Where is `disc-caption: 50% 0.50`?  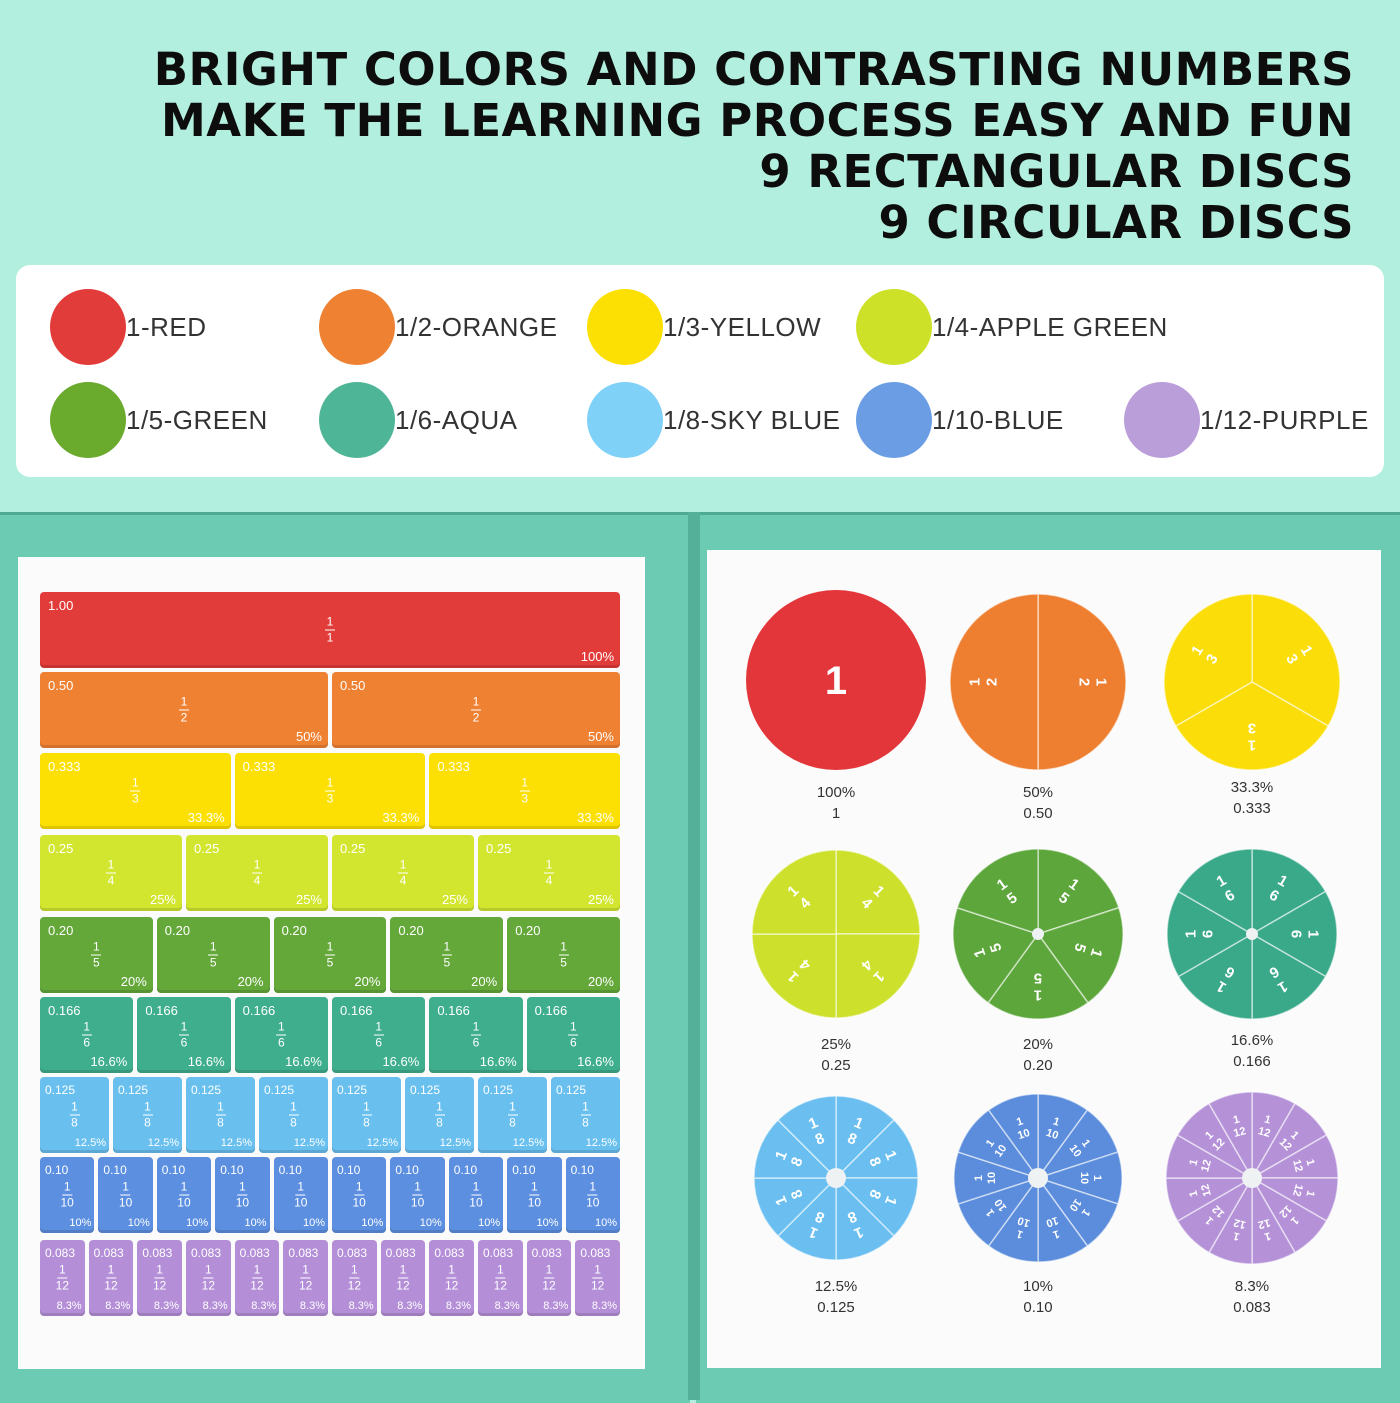
disc-caption: 50% 0.50 is located at coordinates (1038, 803).